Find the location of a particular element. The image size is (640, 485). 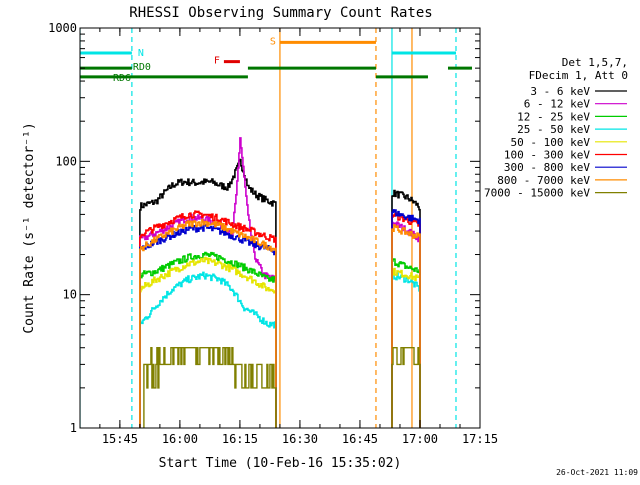

x-tick-label: 16:00 is located at coordinates (180, 439).